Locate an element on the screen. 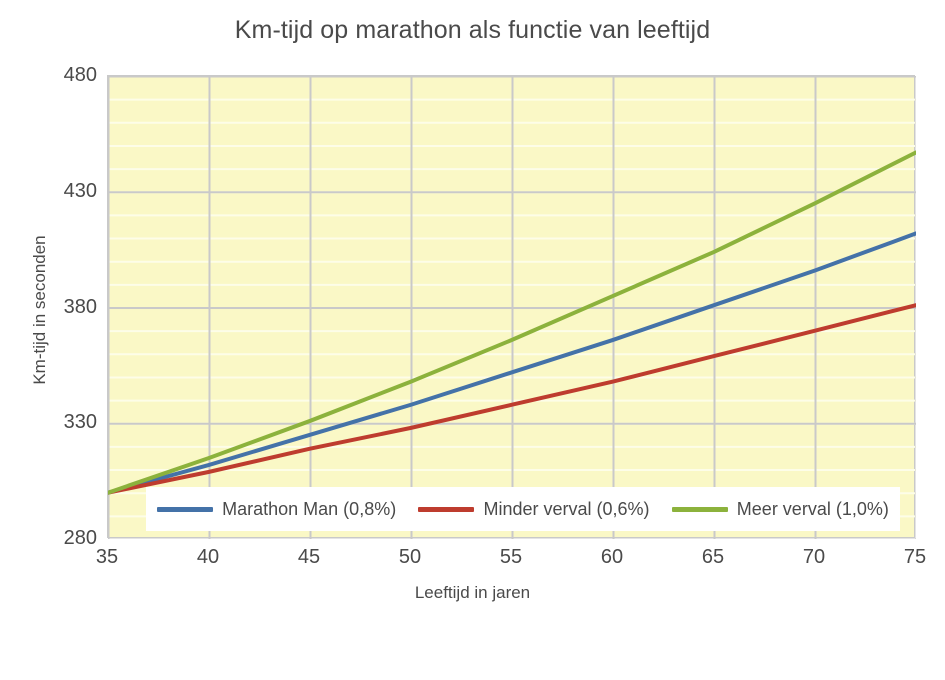 Image resolution: width=945 pixels, height=680 pixels. legend-item-label: Minder verval (0,6%) is located at coordinates (566, 508).